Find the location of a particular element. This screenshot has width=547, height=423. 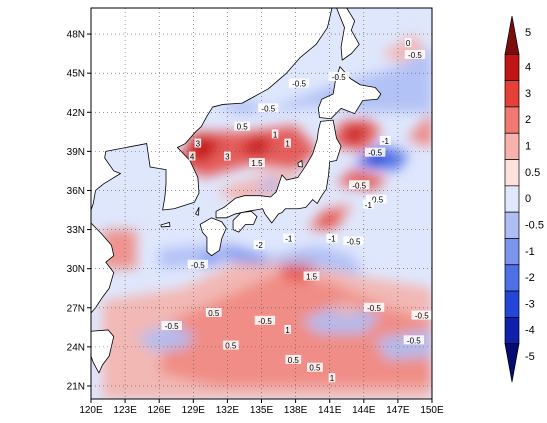

x-tick-label: 150E is located at coordinates (432, 410).